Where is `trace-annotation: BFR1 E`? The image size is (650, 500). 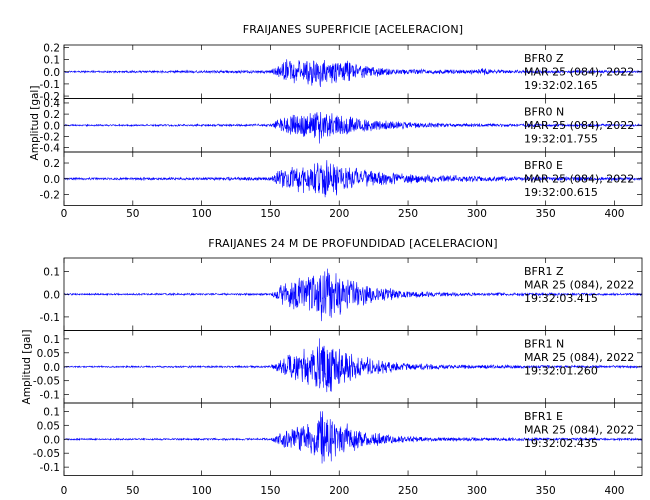 trace-annotation: BFR1 E is located at coordinates (543, 416).